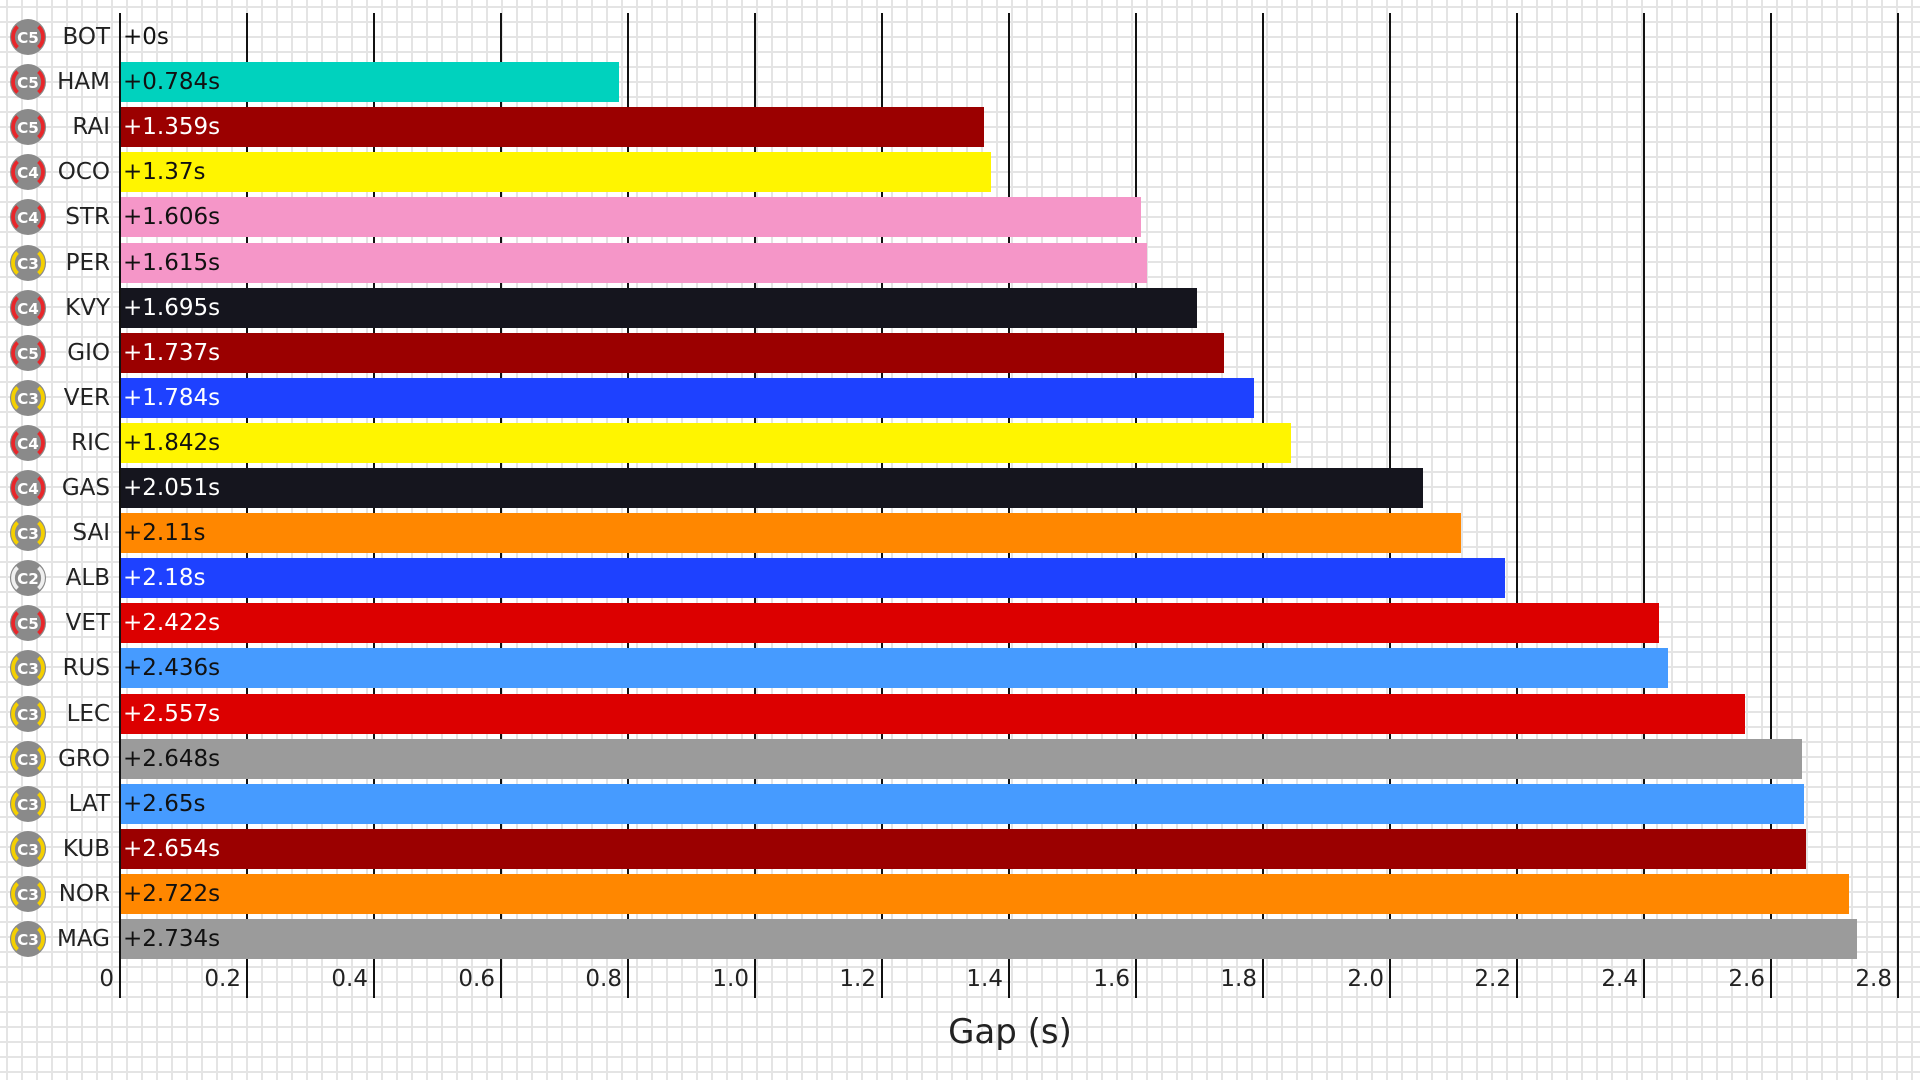 The image size is (1920, 1080). What do you see at coordinates (1492, 979) in the screenshot?
I see `x-tick-label: 2.2` at bounding box center [1492, 979].